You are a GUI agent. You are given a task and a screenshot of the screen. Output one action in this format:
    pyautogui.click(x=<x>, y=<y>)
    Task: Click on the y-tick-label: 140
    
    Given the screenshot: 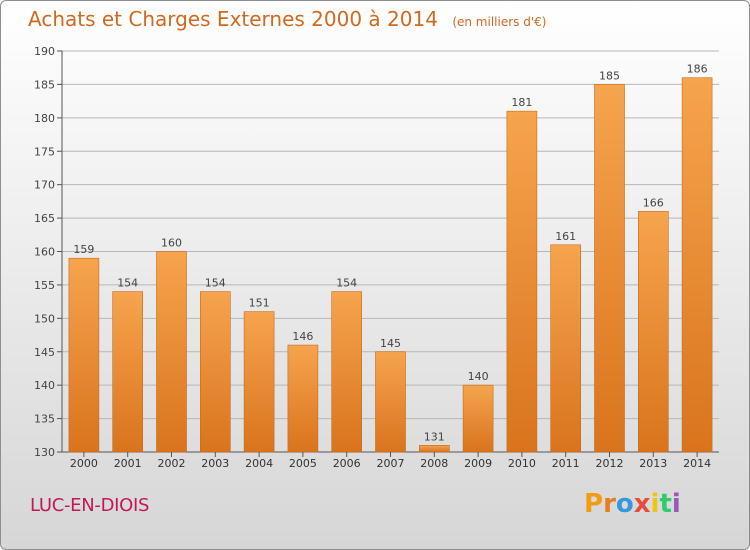 What is the action you would take?
    pyautogui.click(x=44, y=385)
    